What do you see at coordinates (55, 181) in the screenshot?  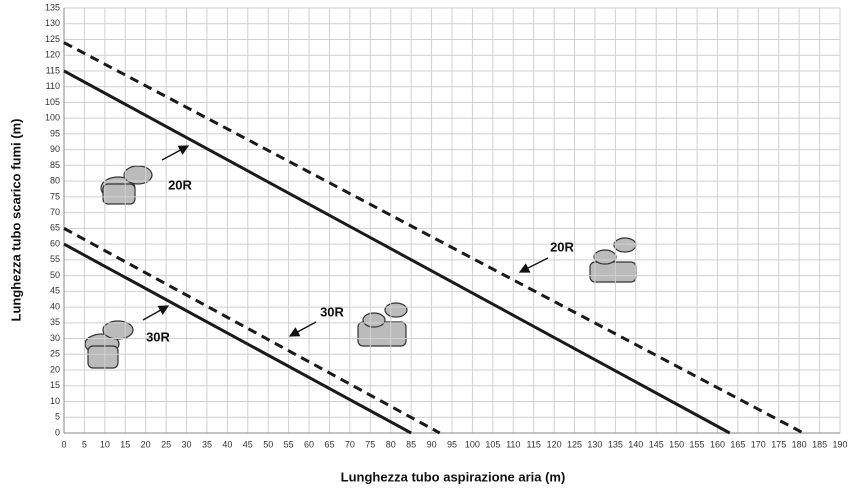 I see `y-tick-label: 80` at bounding box center [55, 181].